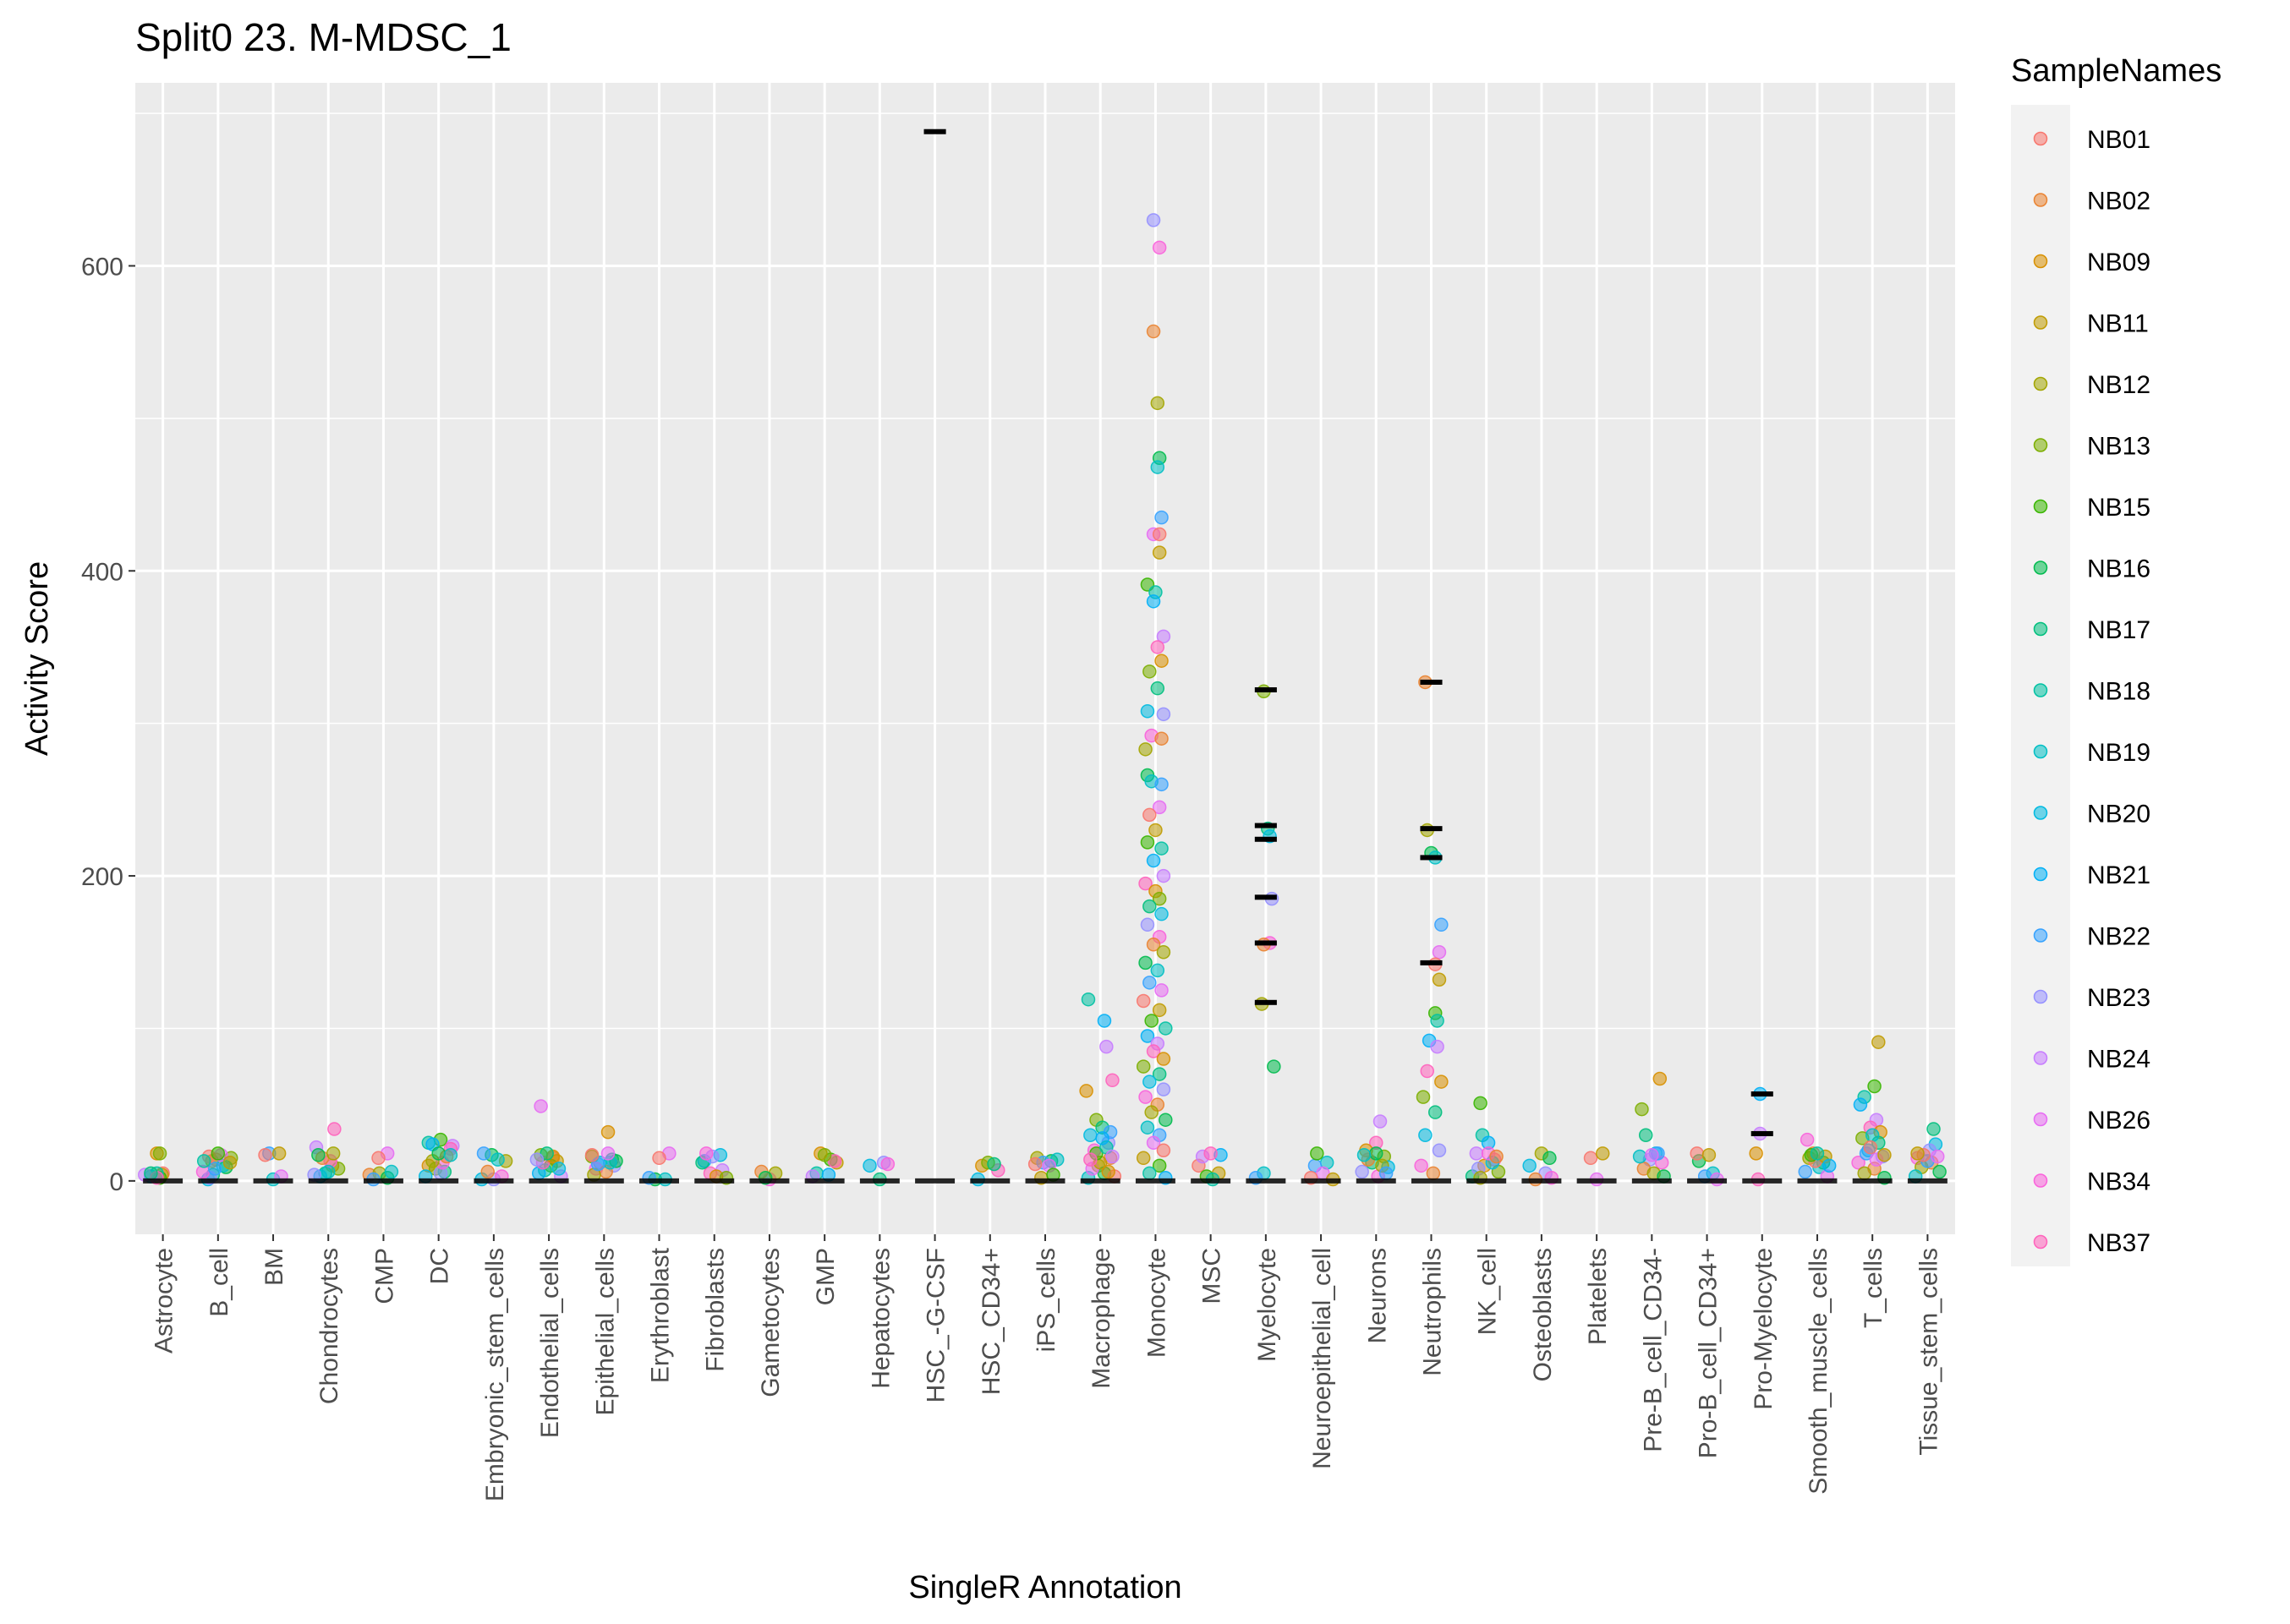  I want to click on x-tick-label: Monocyte, so click(1156, 1303).